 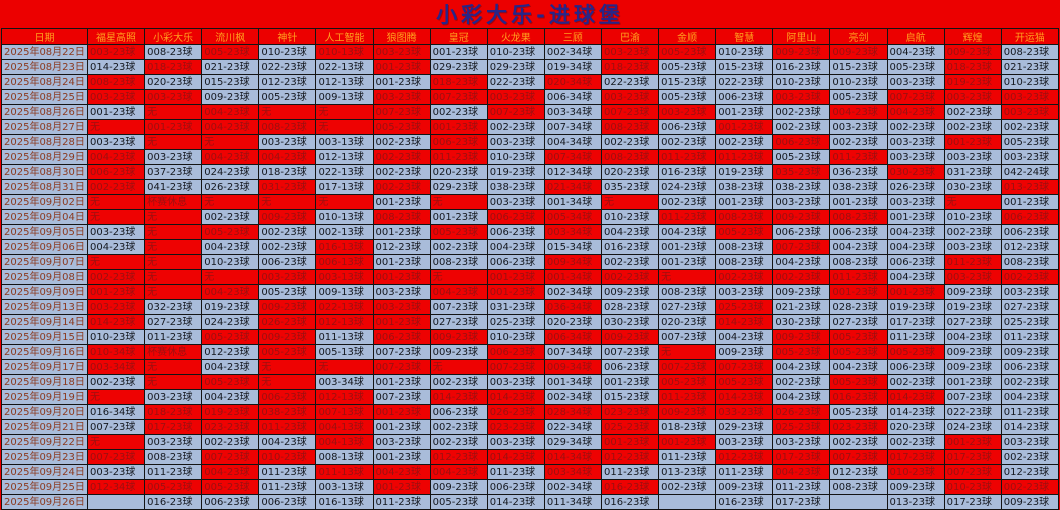 What do you see at coordinates (230, 412) in the screenshot?
I see `cell: 019-23球` at bounding box center [230, 412].